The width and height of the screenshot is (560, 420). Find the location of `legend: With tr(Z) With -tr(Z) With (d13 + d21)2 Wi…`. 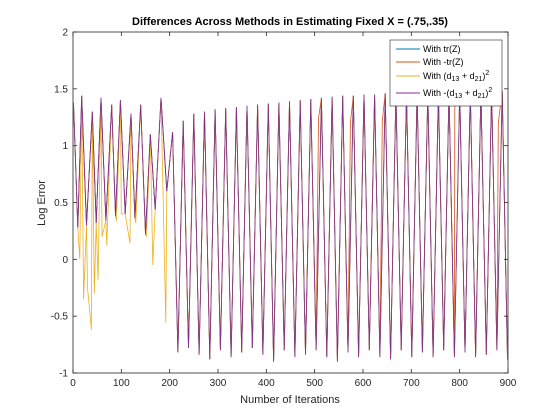

legend: With tr(Z) With -tr(Z) With (d13 + d21)2 Wi… is located at coordinates (446, 73).